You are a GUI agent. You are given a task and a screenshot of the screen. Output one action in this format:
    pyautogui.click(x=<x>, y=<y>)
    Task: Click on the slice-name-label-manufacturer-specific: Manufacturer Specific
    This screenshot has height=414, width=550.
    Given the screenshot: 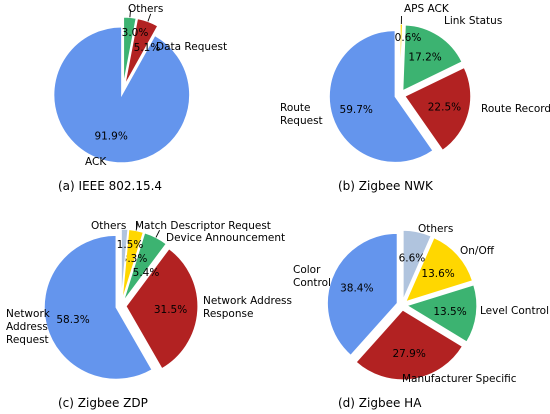 What is the action you would take?
    pyautogui.click(x=459, y=379)
    